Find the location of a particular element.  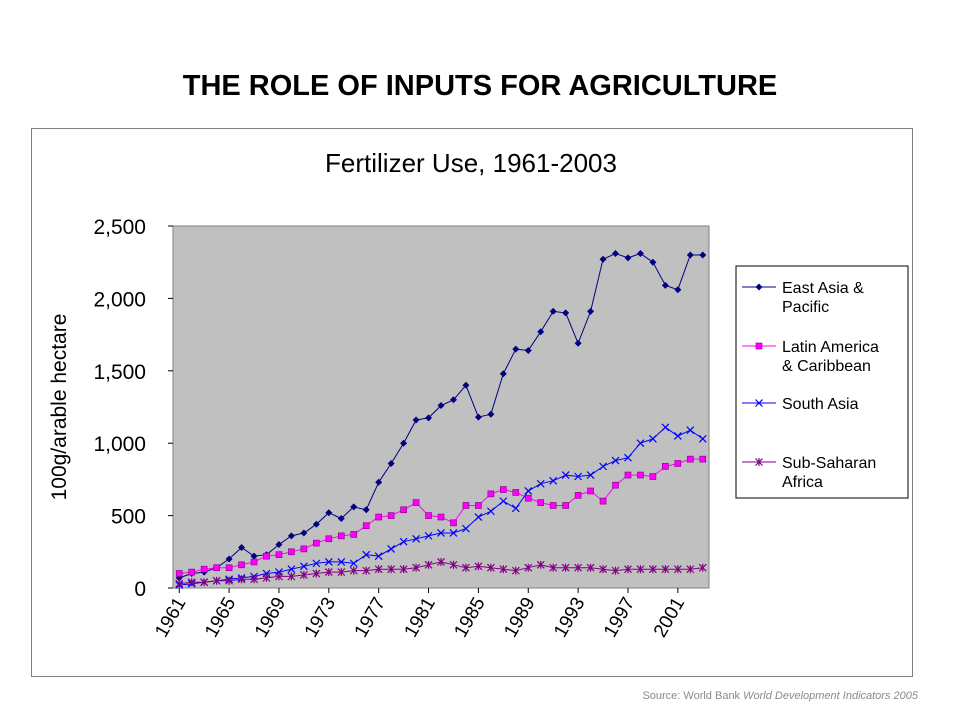

legend-label-latin-america-caribbean: & Caribbean is located at coordinates (826, 366).